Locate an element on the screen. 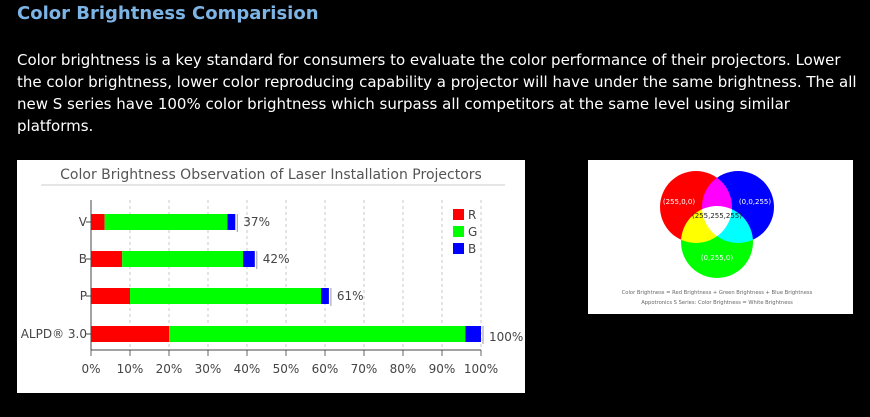  x-tick-label: 0% is located at coordinates (90, 369).